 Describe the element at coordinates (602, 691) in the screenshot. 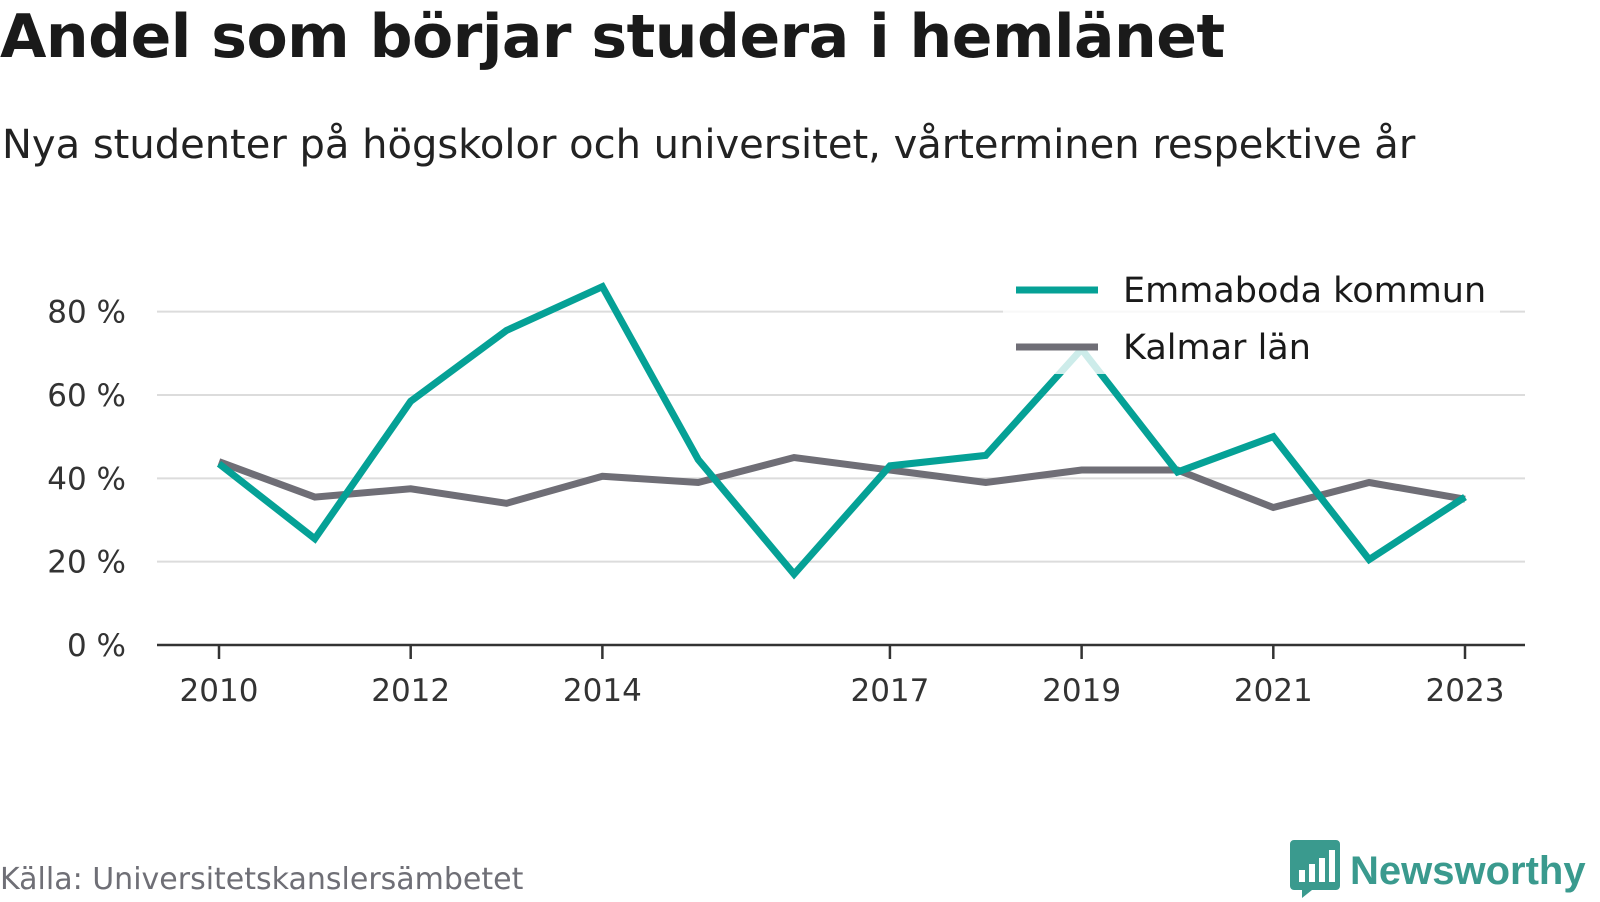

I see `x-tick-label: 2014` at that location.